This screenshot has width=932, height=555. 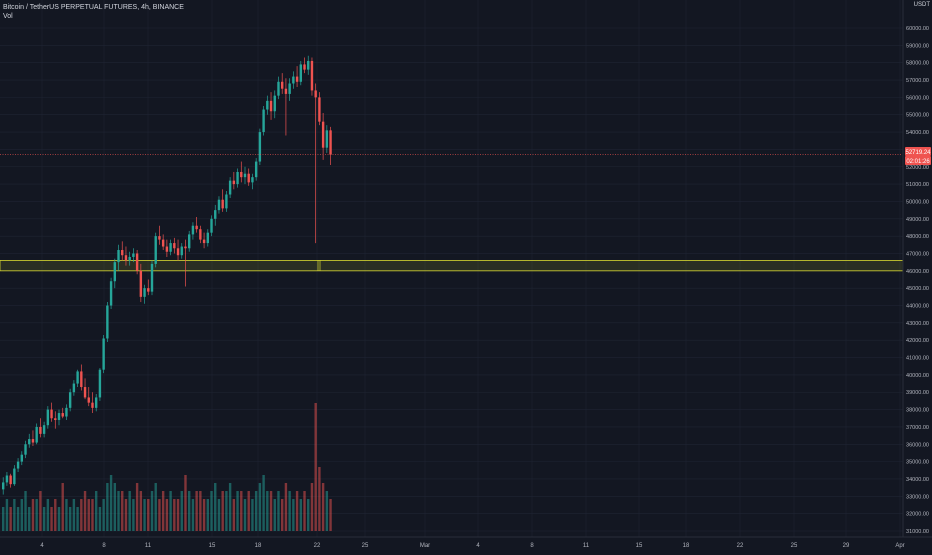 What do you see at coordinates (472, 546) in the screenshot?
I see `time-axis: 4 8 11 15 18 22 25 Mar 4 8 11 15 18 22 25 29 Apr` at bounding box center [472, 546].